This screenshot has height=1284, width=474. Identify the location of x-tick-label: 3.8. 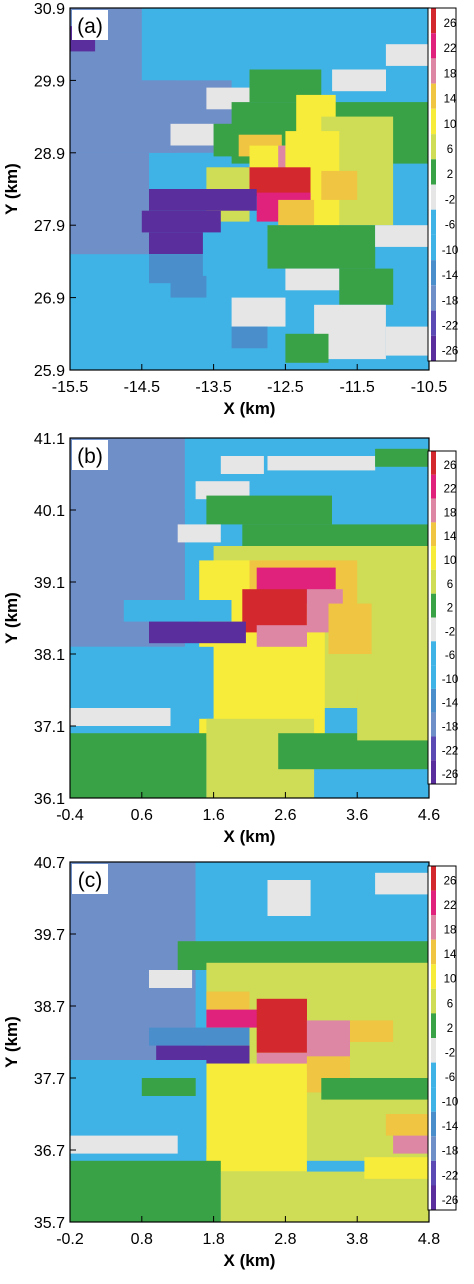
(357, 1239).